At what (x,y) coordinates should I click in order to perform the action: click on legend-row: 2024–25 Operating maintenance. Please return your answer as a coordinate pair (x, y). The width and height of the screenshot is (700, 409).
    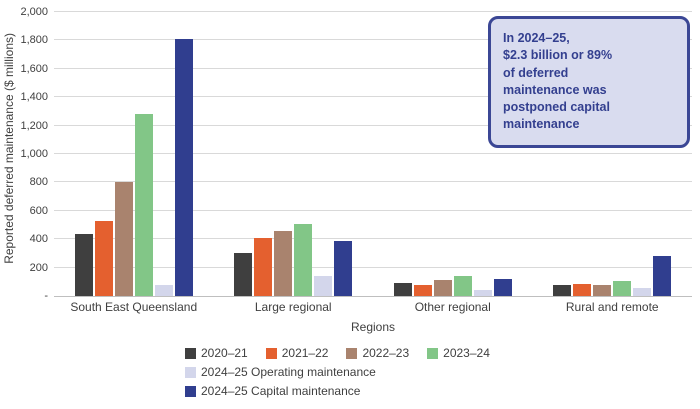
    Looking at the image, I should click on (337, 372).